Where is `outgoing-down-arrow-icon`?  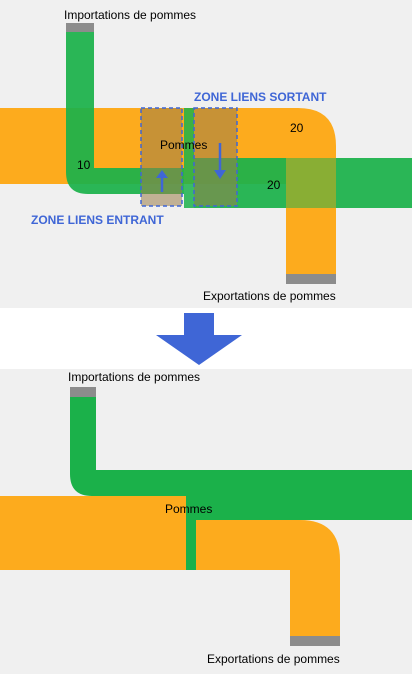
outgoing-down-arrow-icon is located at coordinates (220, 161).